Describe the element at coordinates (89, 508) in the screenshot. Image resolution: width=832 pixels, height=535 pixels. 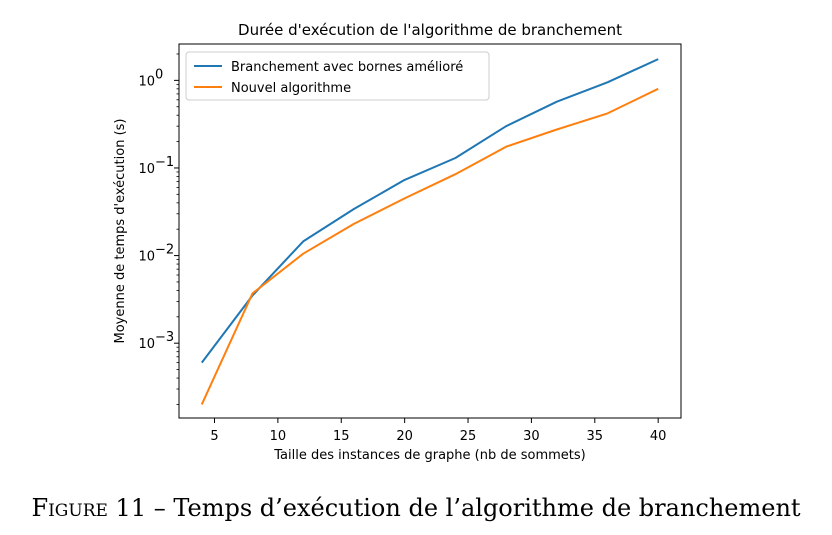
I see `figure-number: Figure 11` at that location.